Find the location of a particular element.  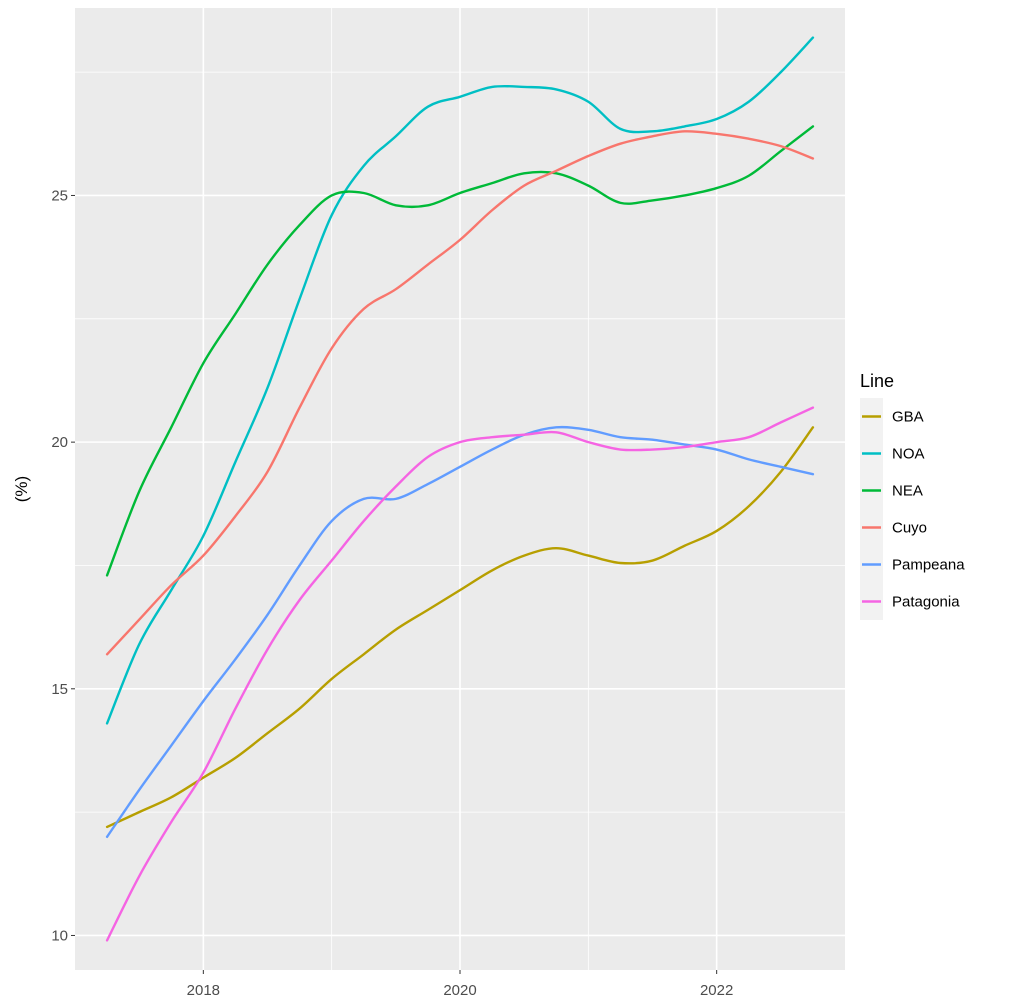

x-tick-label: 2022 is located at coordinates (716, 990).